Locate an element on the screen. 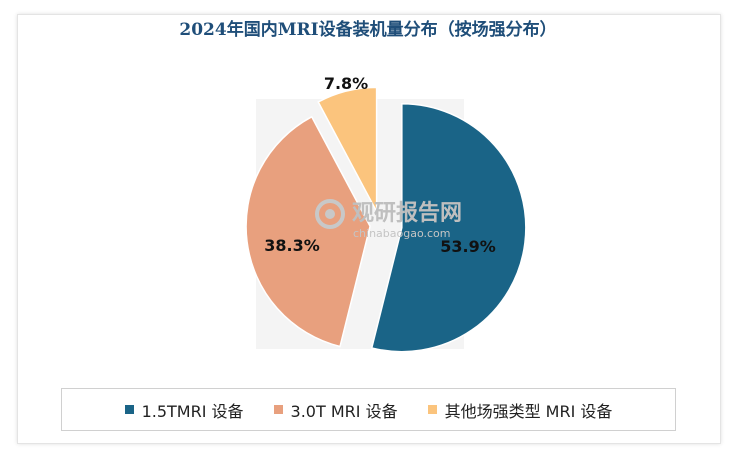 This screenshot has height=457, width=736. slice-label-3: 7.8% is located at coordinates (346, 83).